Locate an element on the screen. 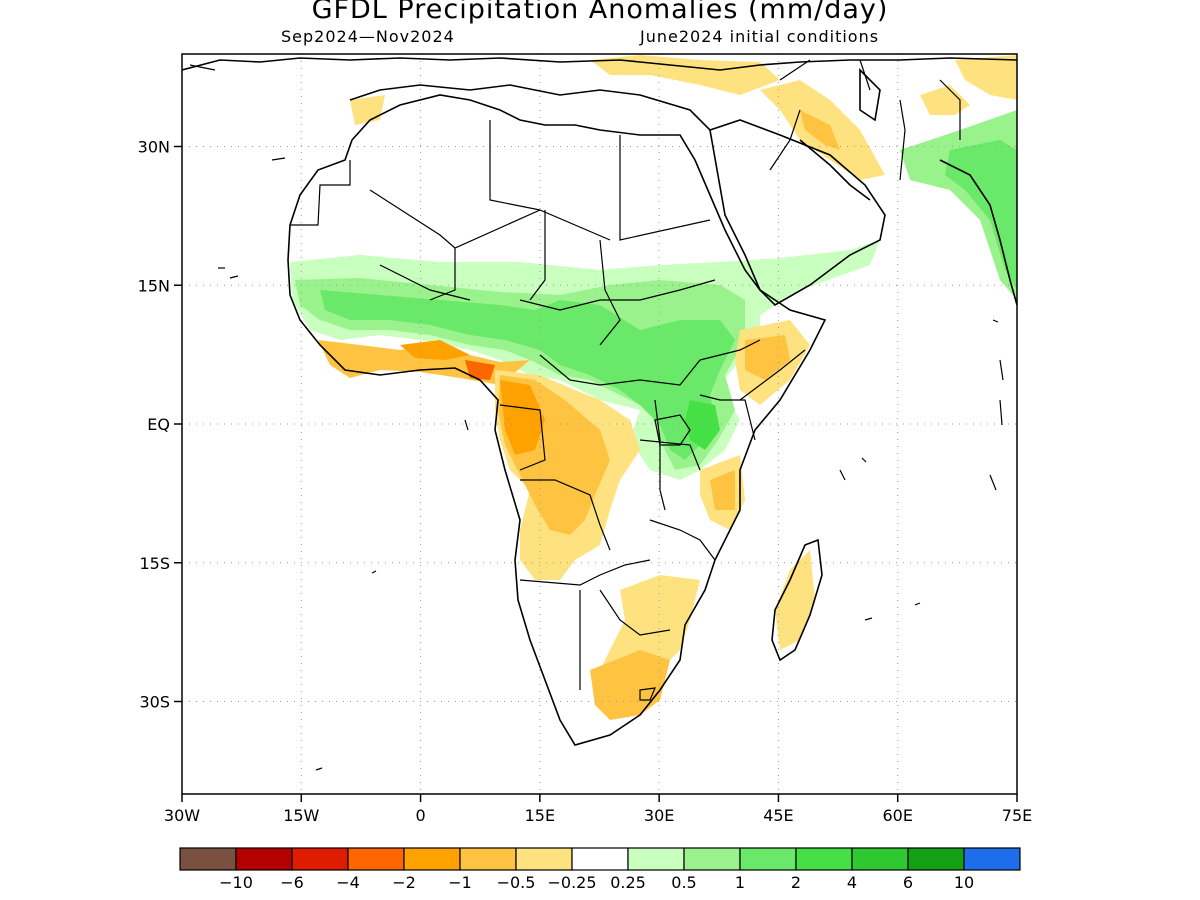 The width and height of the screenshot is (1200, 900). central-asia-dry is located at coordinates (945, 100).